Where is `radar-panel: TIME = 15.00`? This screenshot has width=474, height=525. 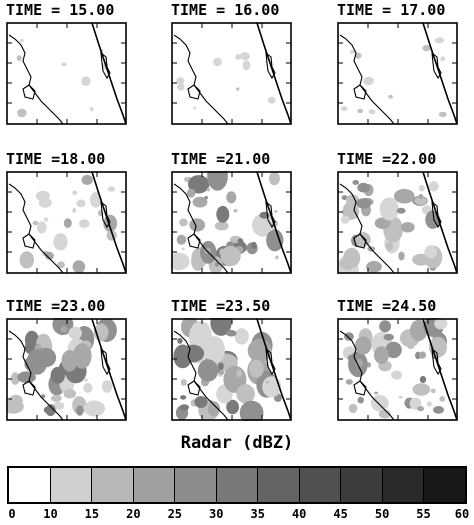
radar-panel: TIME = 15.00 is located at coordinates (76, 62).